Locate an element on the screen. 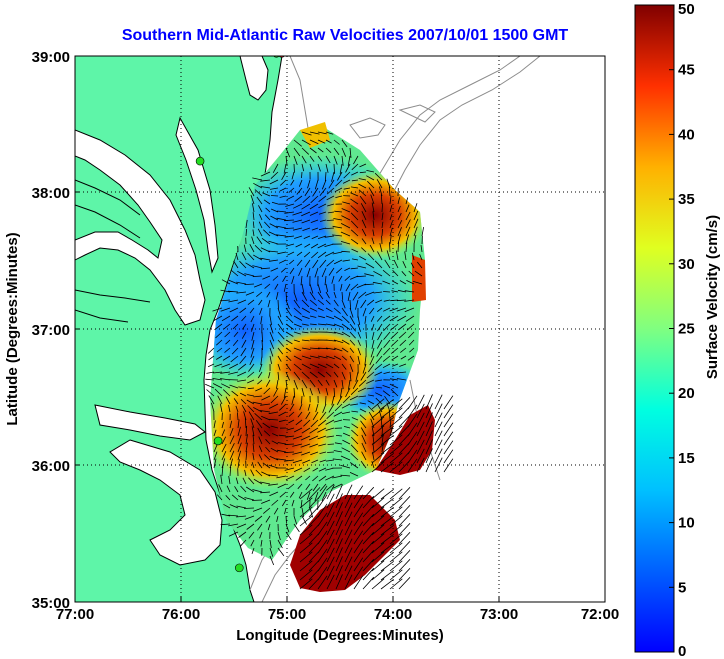 This screenshot has height=659, width=724. y-tick-label: 38:00 is located at coordinates (51, 193).